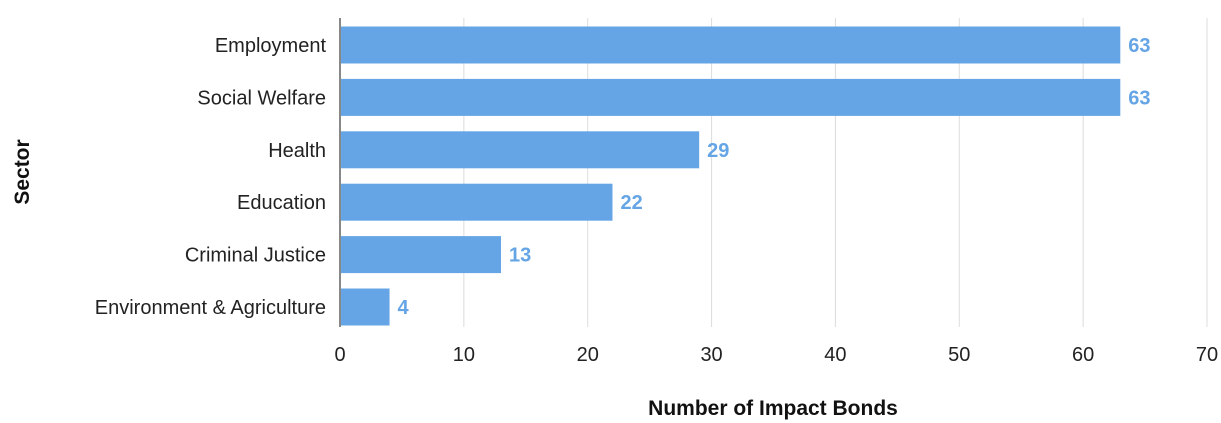  What do you see at coordinates (588, 355) in the screenshot?
I see `x-tick-label: 20` at bounding box center [588, 355].